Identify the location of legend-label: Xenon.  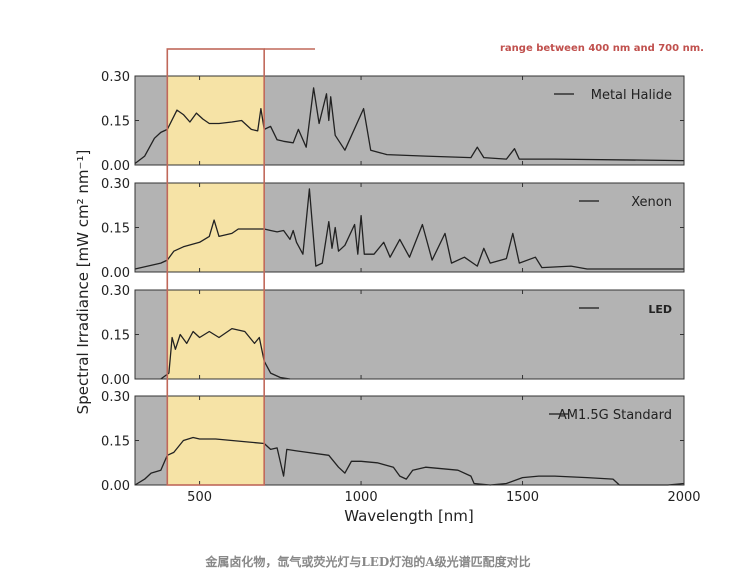
(651, 202).